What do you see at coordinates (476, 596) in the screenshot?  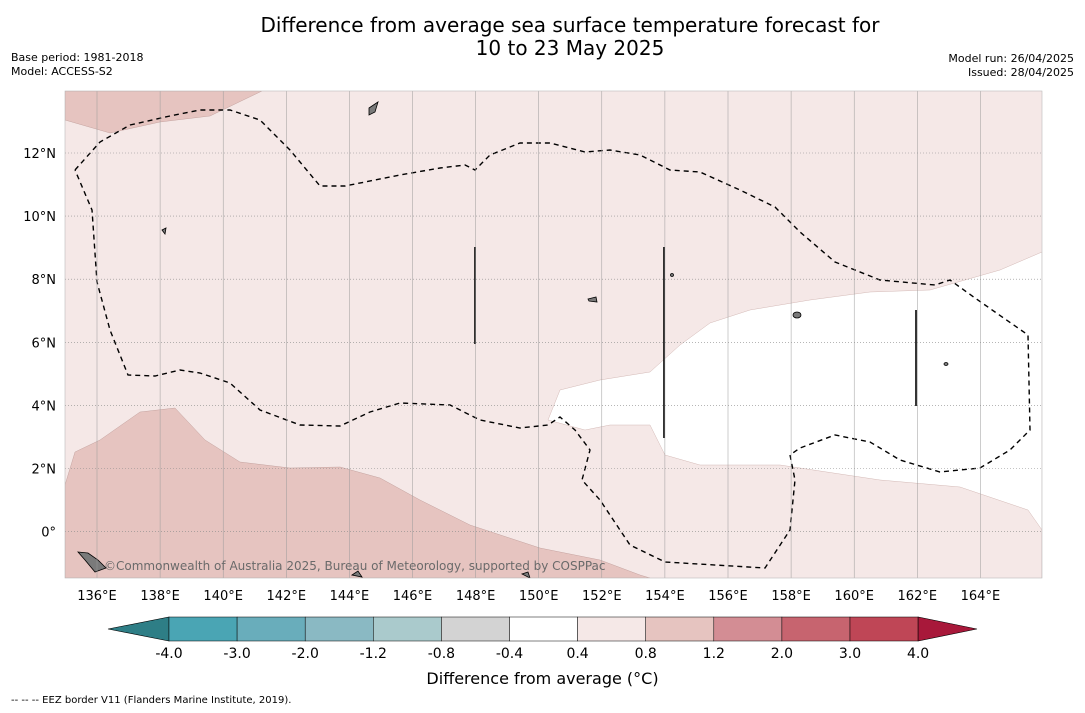 I see `lon-label: 148°E` at bounding box center [476, 596].